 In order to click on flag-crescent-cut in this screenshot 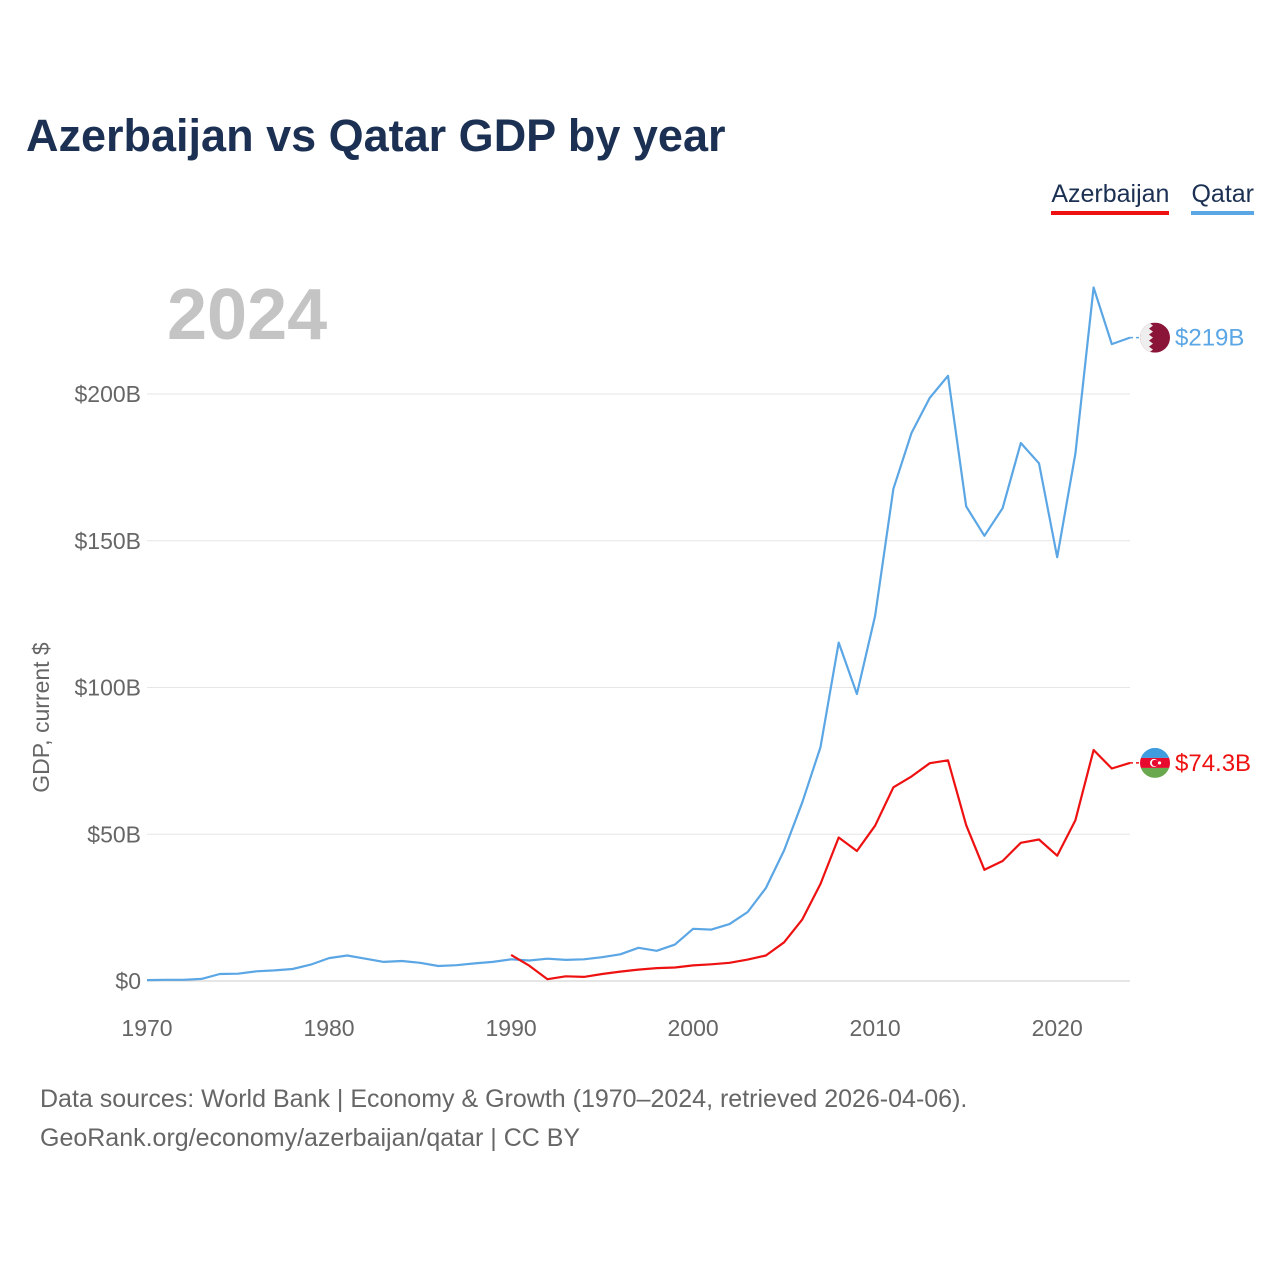, I will do `click(1155, 763)`.